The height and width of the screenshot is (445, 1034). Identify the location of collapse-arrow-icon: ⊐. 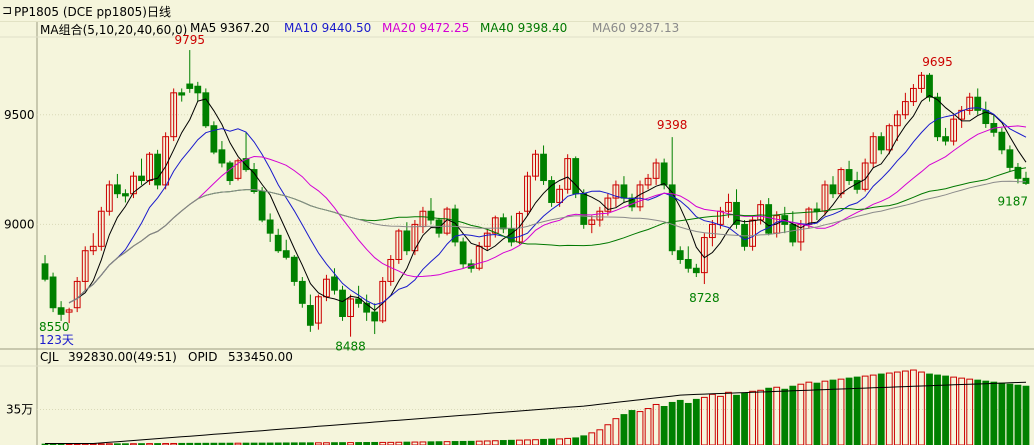
(7, 10).